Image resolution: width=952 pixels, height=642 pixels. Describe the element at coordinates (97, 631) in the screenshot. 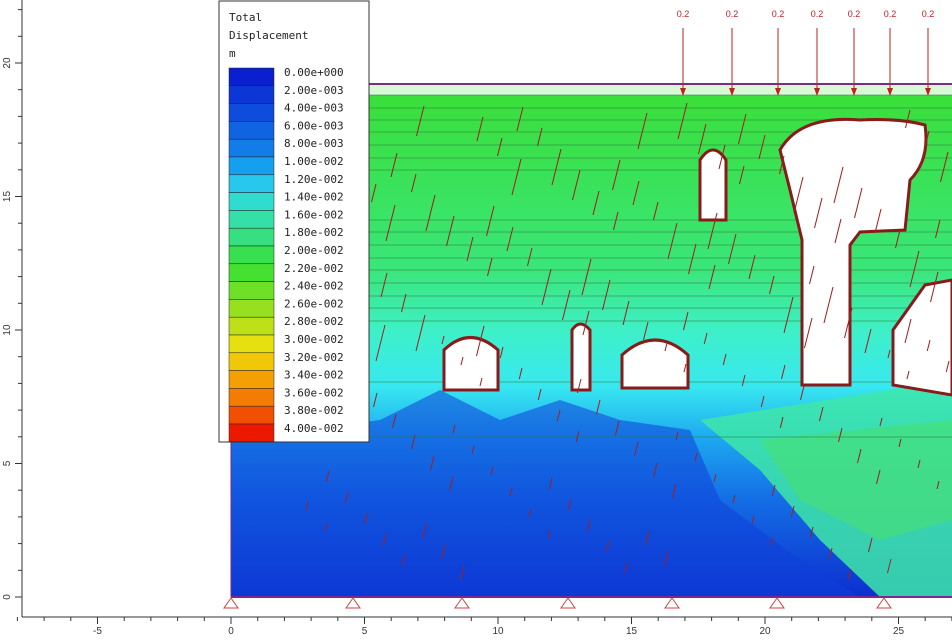

I see `x-tick-label: -5` at that location.